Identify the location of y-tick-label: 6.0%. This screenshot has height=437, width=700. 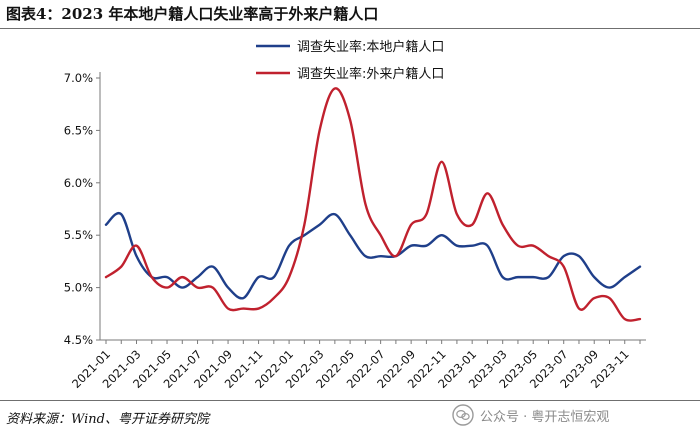
(78, 183).